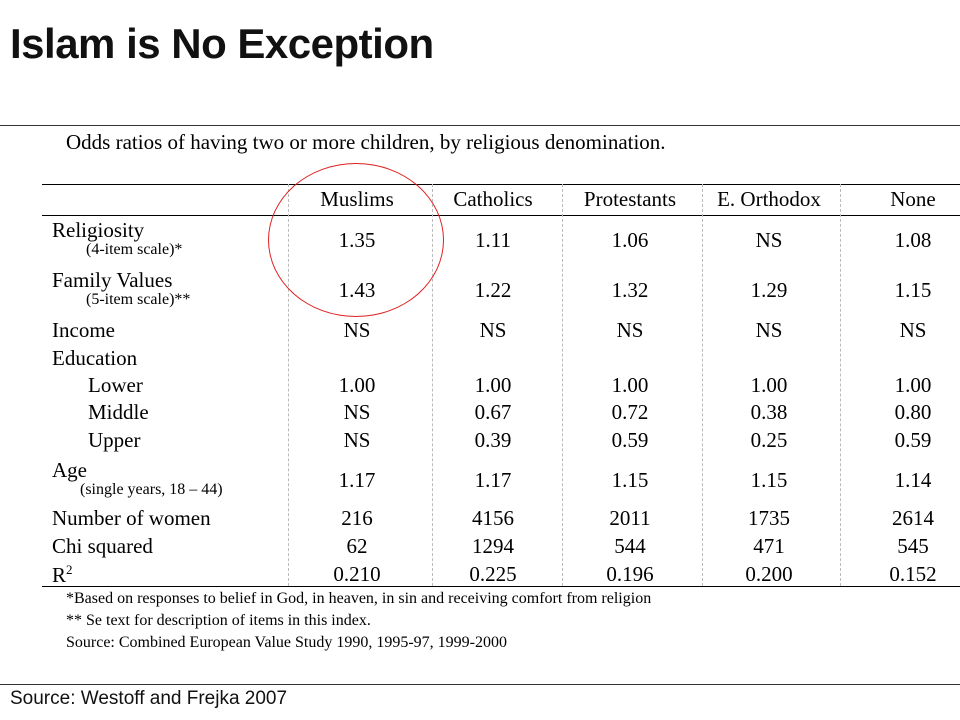 The image size is (960, 720). What do you see at coordinates (131, 518) in the screenshot?
I see `row-label: Number of women` at bounding box center [131, 518].